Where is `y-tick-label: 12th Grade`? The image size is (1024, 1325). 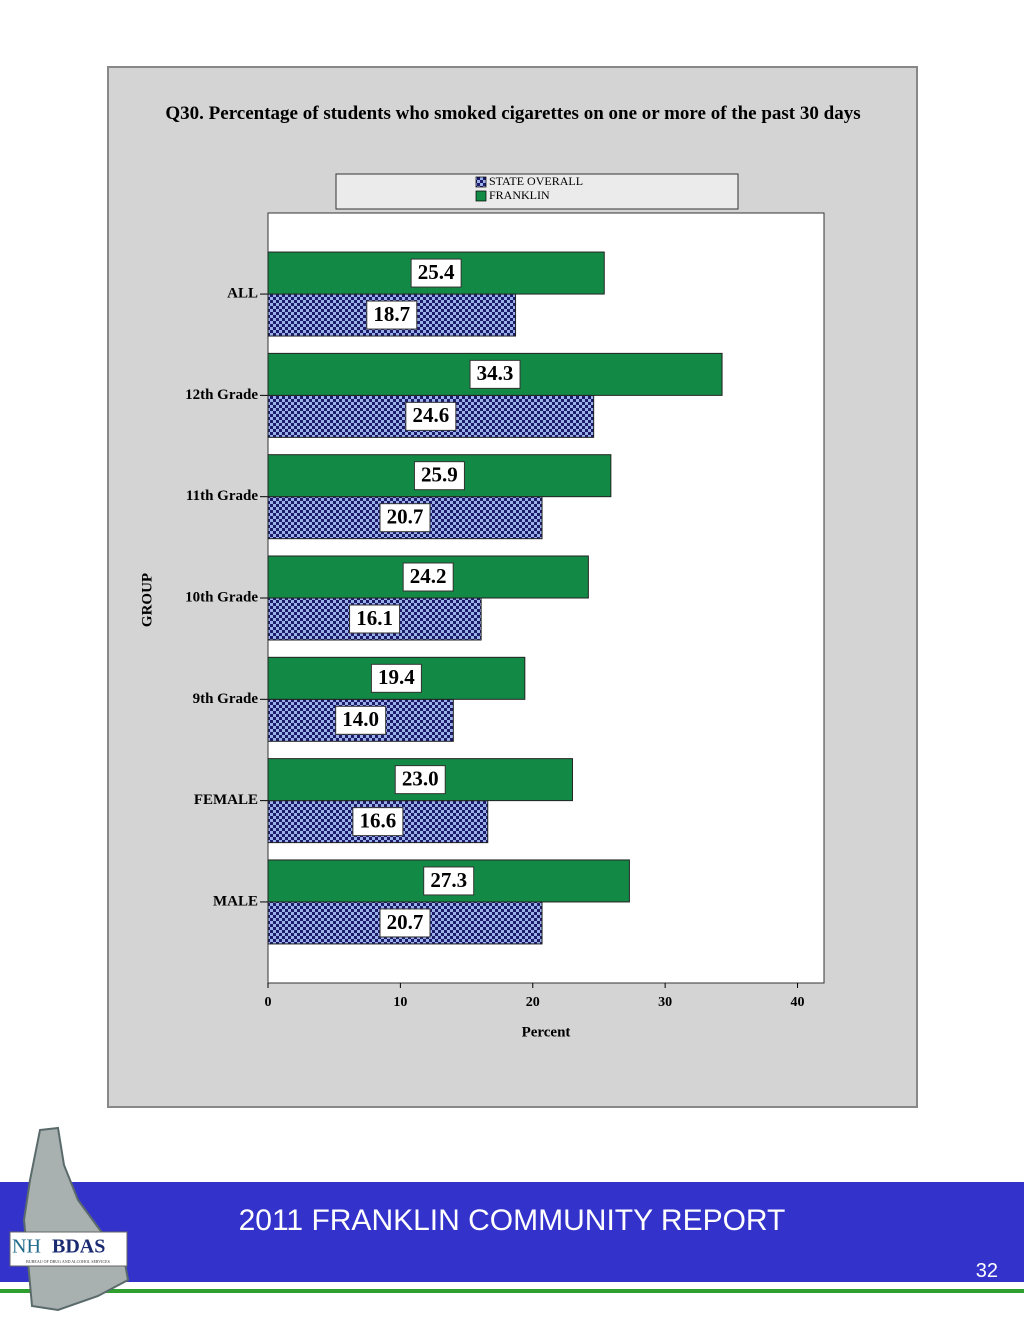
y-tick-label: 12th Grade is located at coordinates (221, 395).